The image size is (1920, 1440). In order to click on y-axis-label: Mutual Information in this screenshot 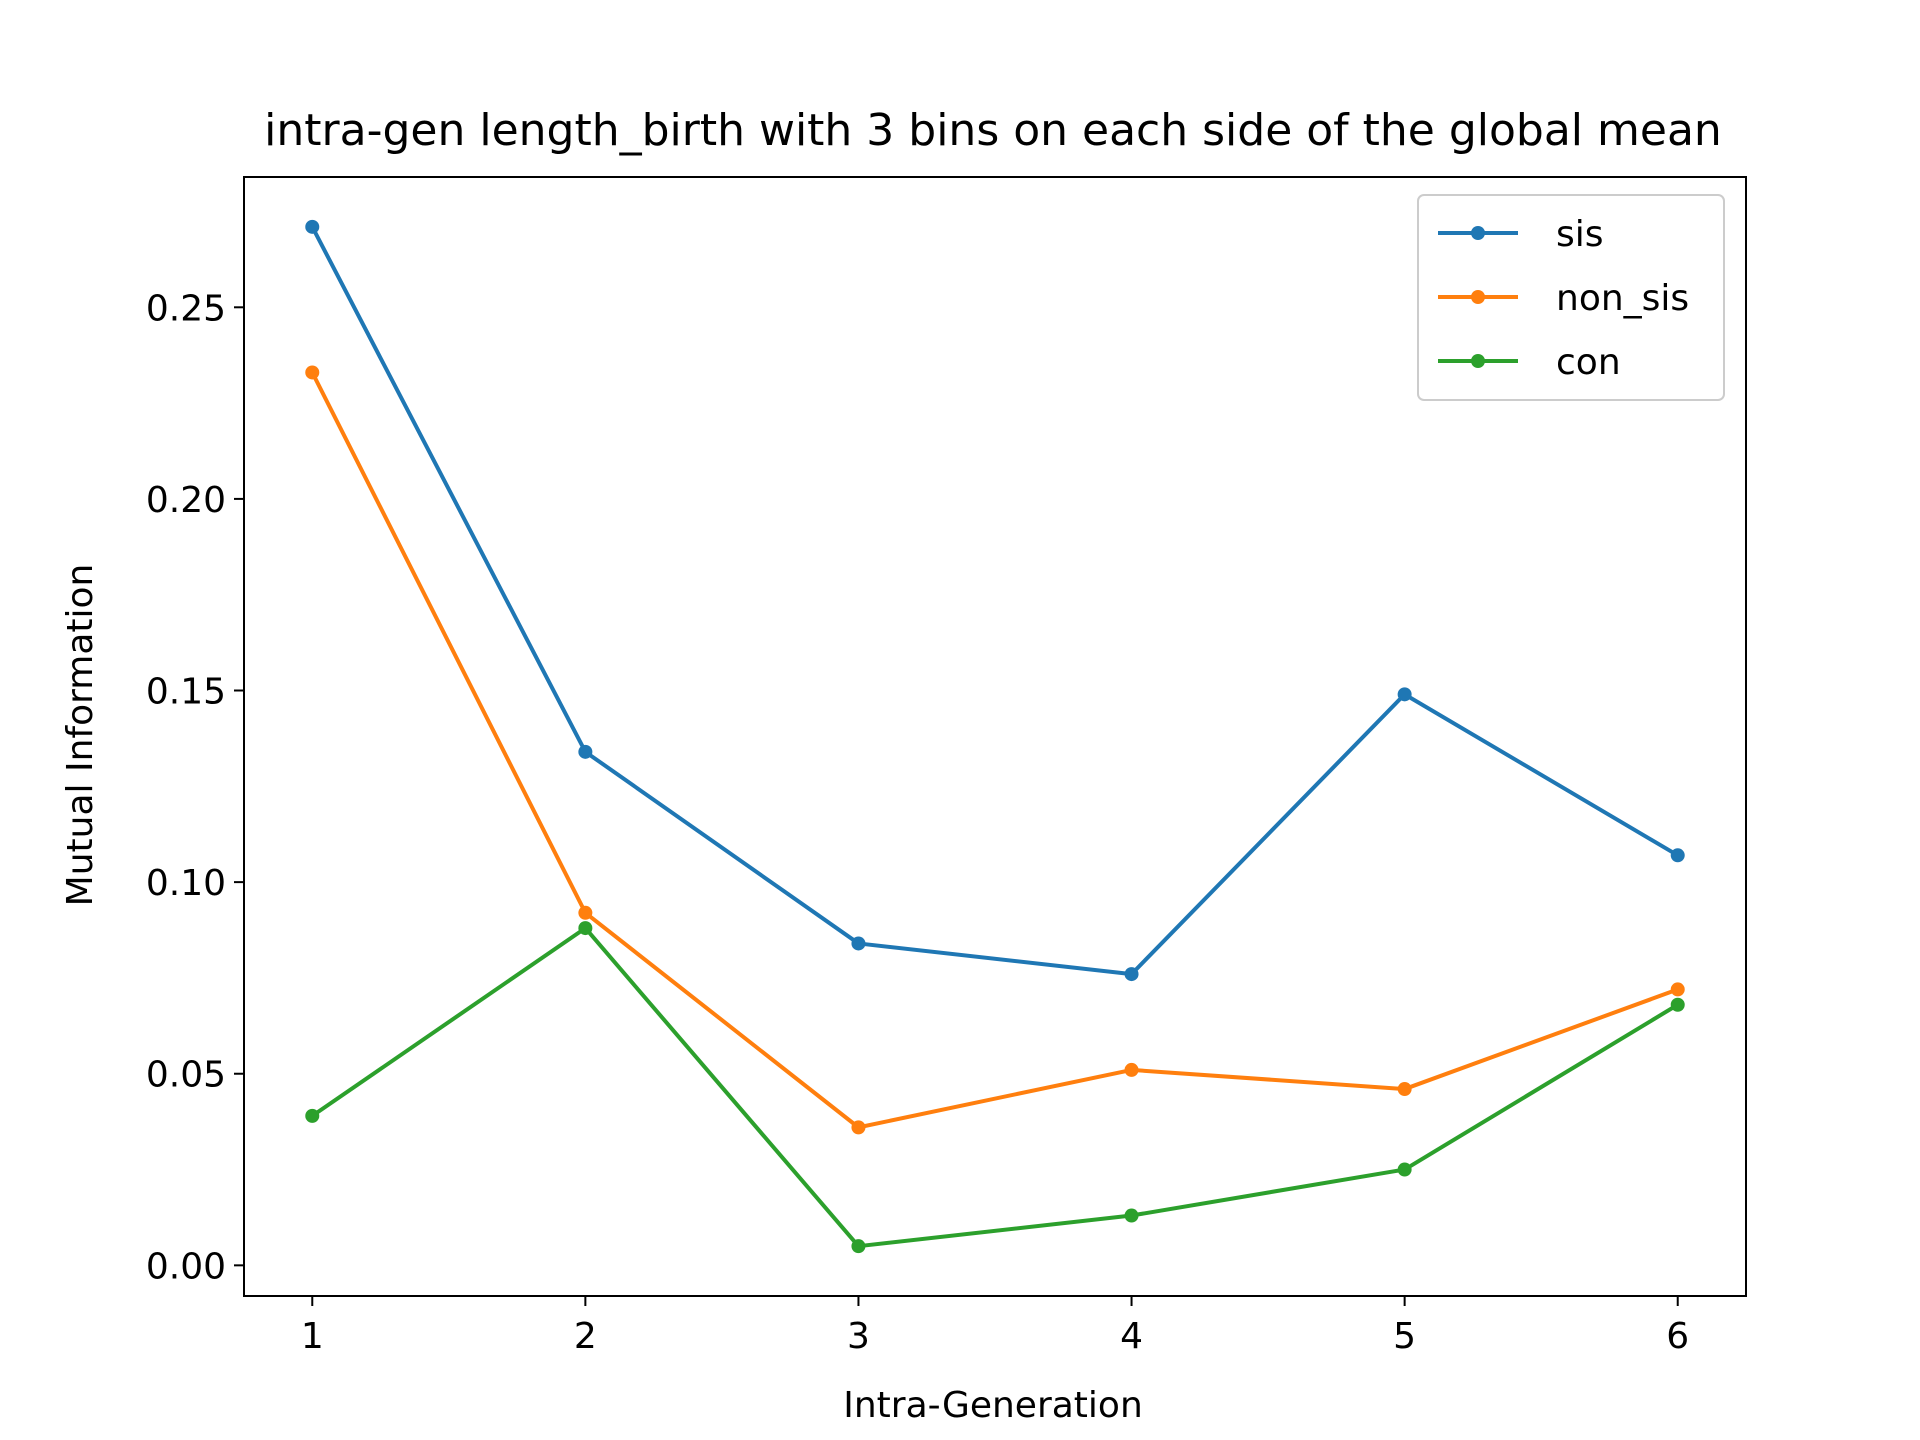, I will do `click(80, 735)`.